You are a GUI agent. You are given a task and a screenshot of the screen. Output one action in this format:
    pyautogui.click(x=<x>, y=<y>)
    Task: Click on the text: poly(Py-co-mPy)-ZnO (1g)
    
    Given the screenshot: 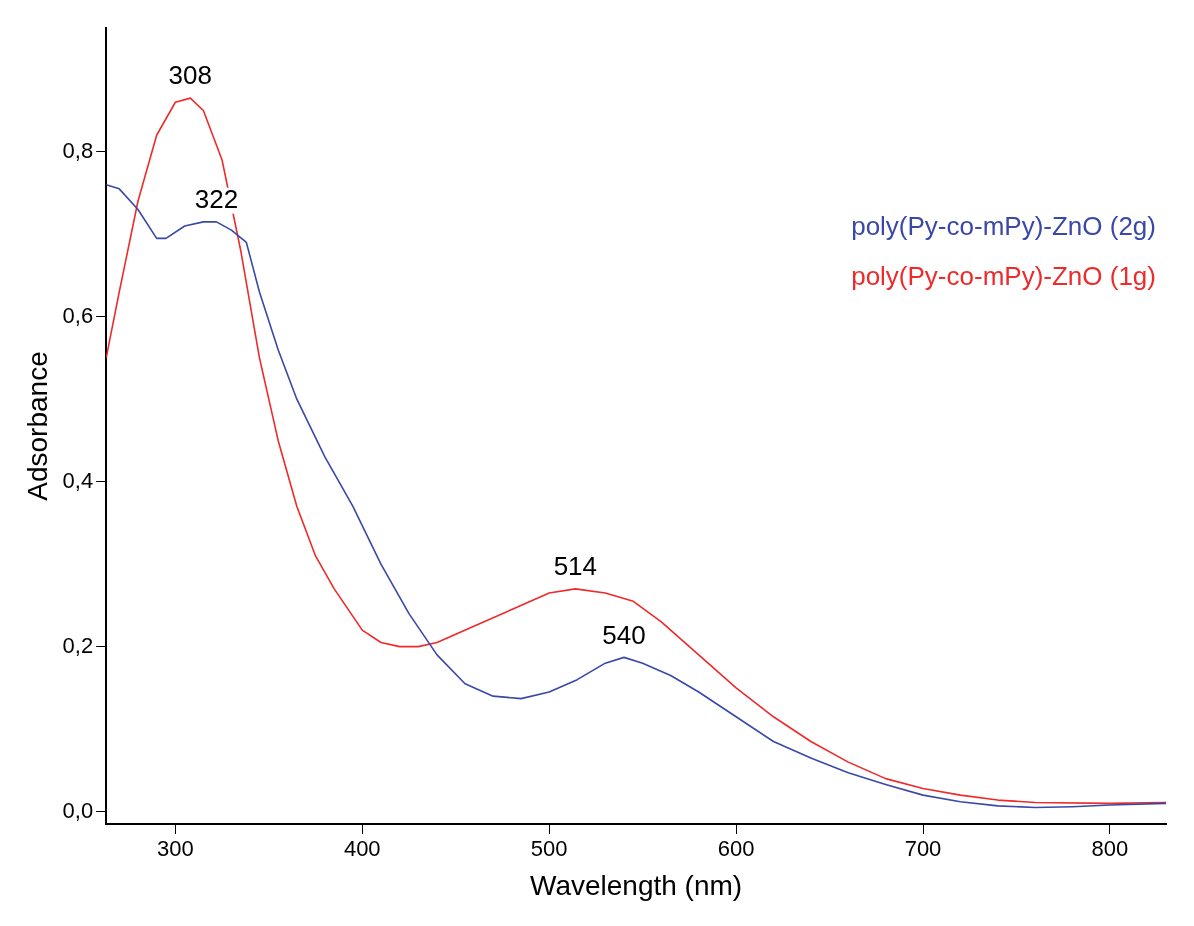 What is the action you would take?
    pyautogui.click(x=1003, y=276)
    